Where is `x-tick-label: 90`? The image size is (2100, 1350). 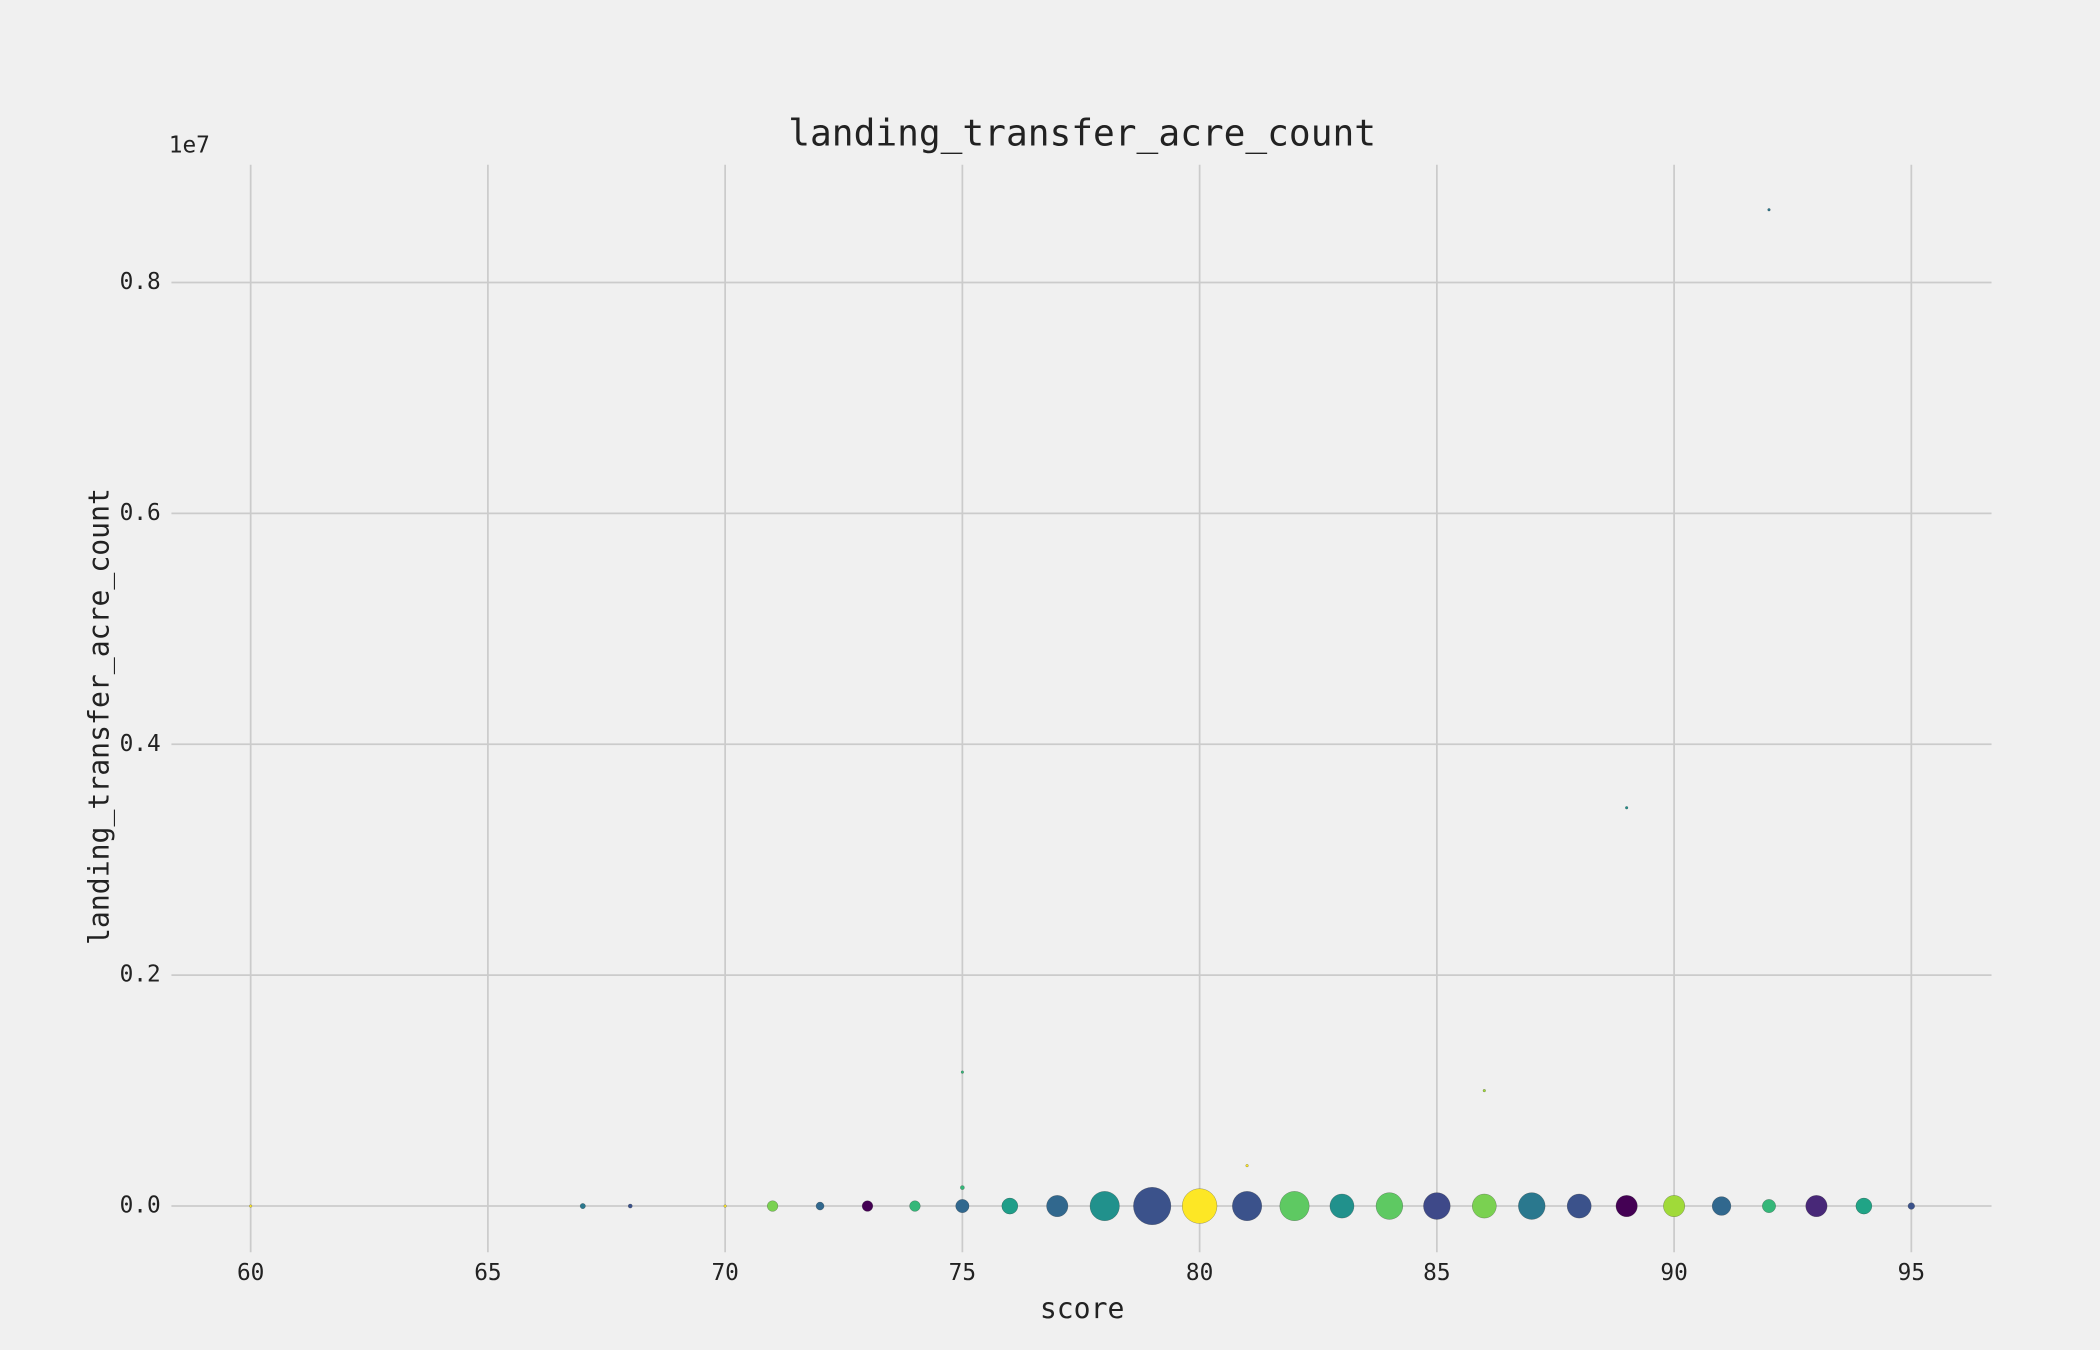
x-tick-label: 90 is located at coordinates (1673, 1273).